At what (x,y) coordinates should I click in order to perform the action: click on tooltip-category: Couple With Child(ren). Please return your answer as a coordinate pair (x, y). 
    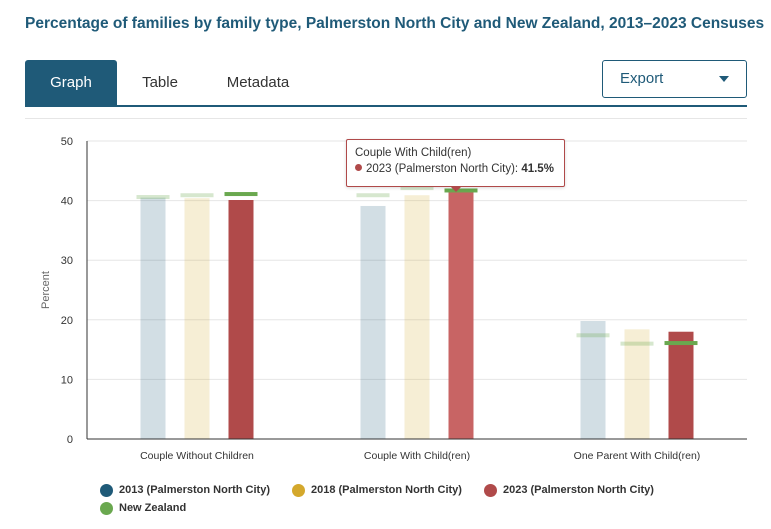
    Looking at the image, I should click on (413, 153).